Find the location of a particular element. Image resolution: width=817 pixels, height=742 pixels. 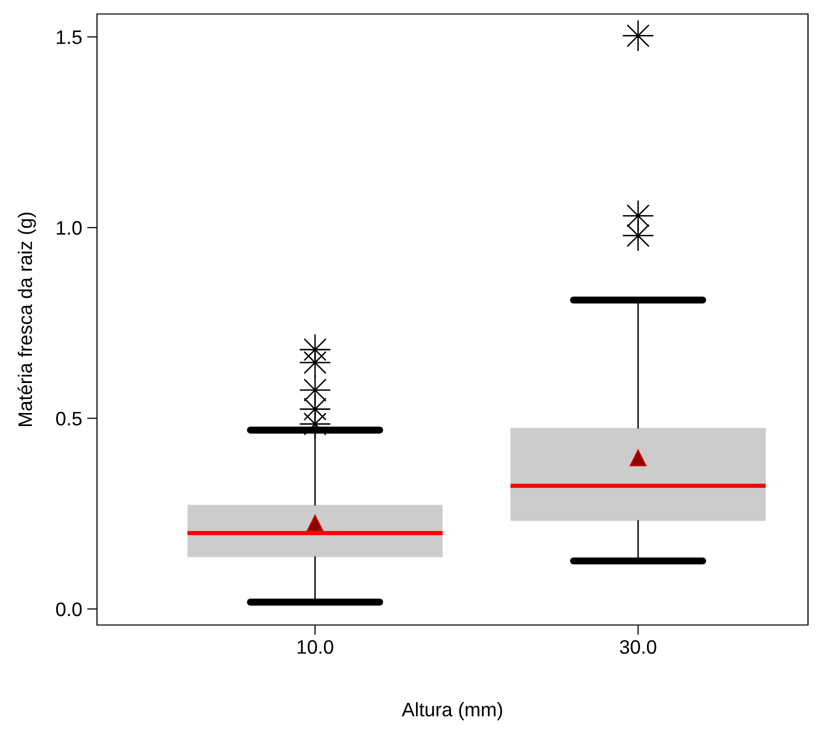

x-tick-label: 30.0 is located at coordinates (638, 647).